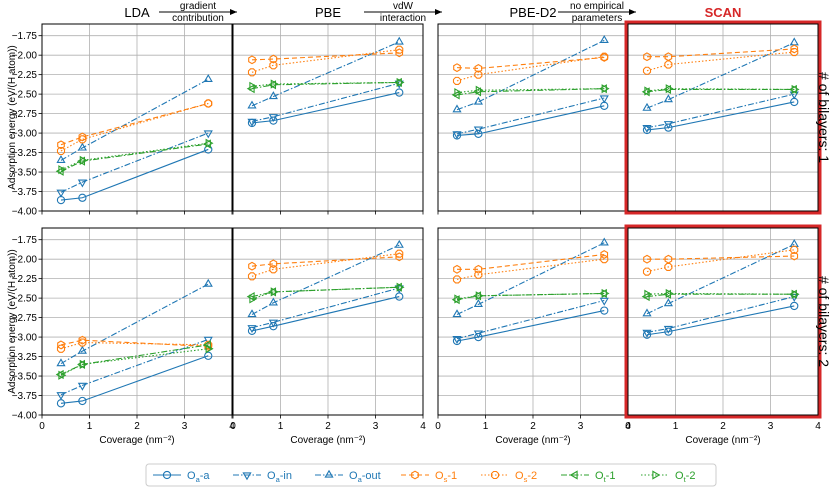  I want to click on y-axis-label-1: Adsorption energy (eV/(H atom)), so click(12, 321).